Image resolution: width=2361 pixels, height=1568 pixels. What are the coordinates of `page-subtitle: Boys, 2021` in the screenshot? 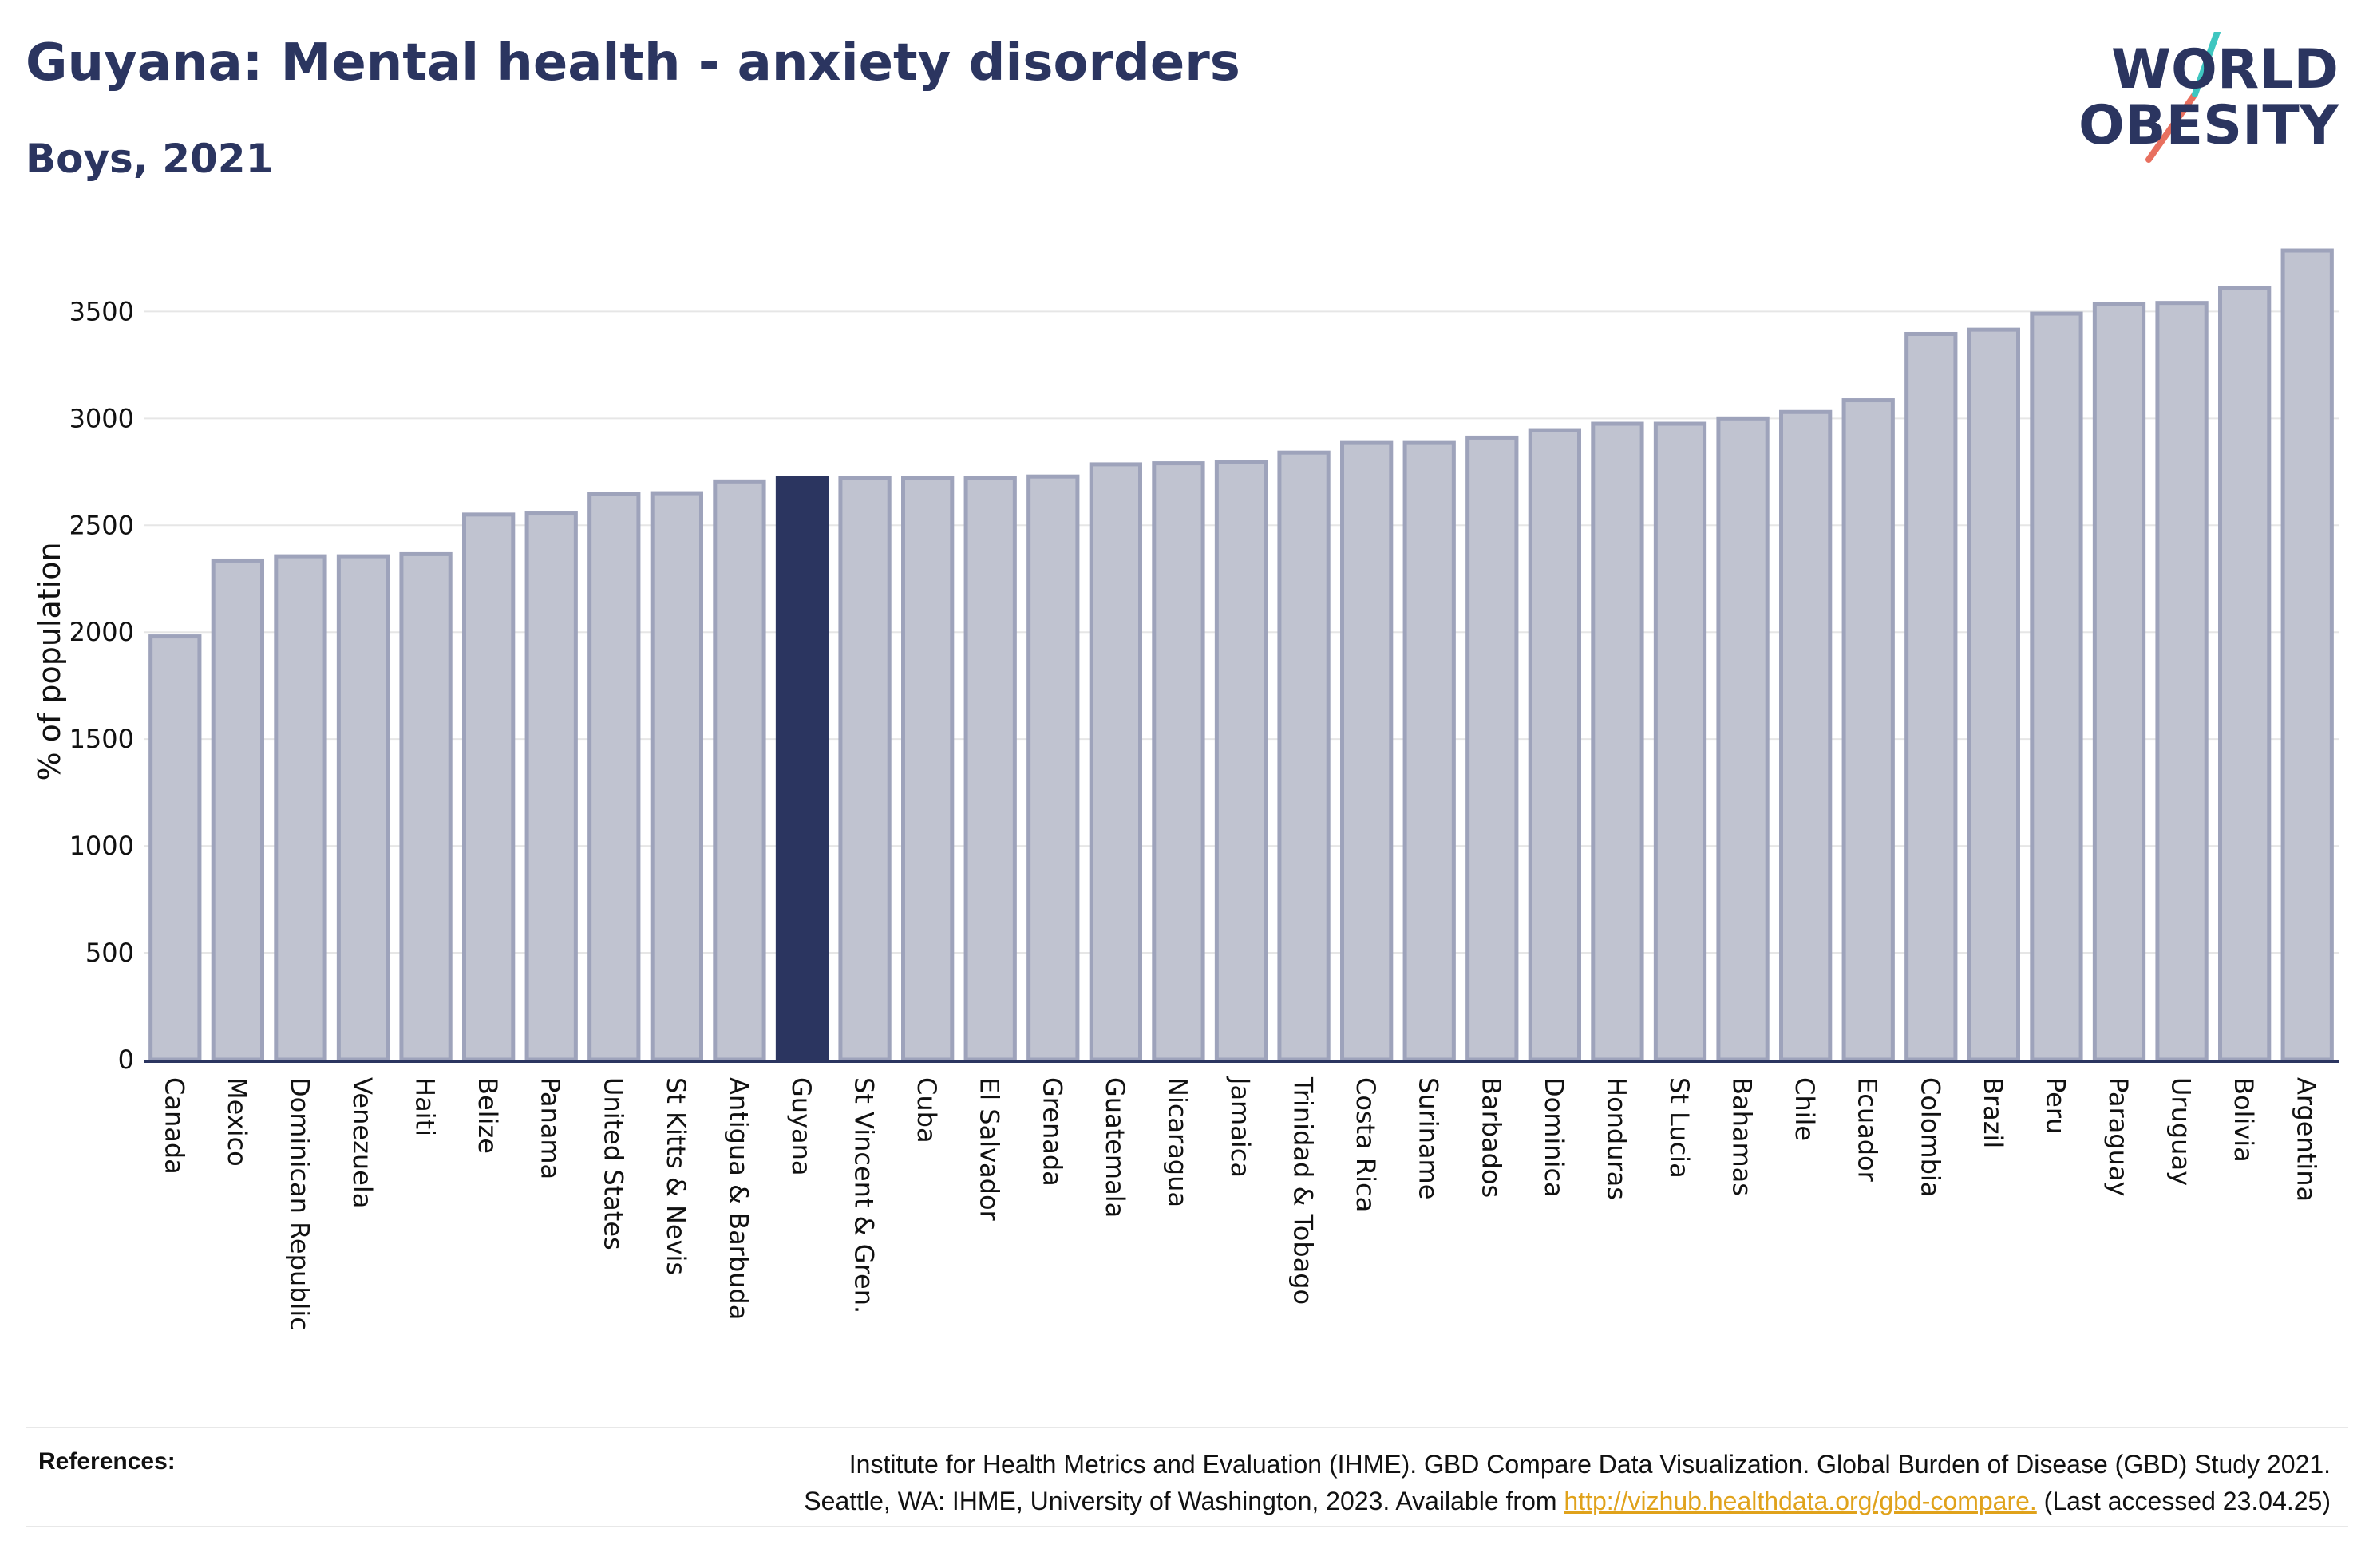 It's located at (150, 159).